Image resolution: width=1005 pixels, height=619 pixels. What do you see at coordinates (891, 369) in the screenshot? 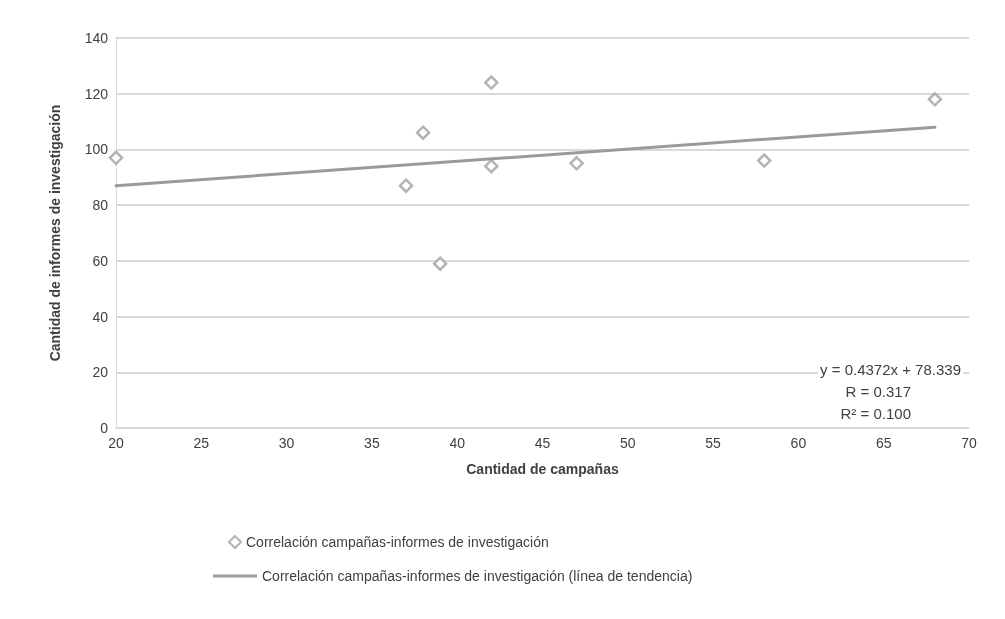
I see `annotation: y = 0.4372x + 78.339` at bounding box center [891, 369].